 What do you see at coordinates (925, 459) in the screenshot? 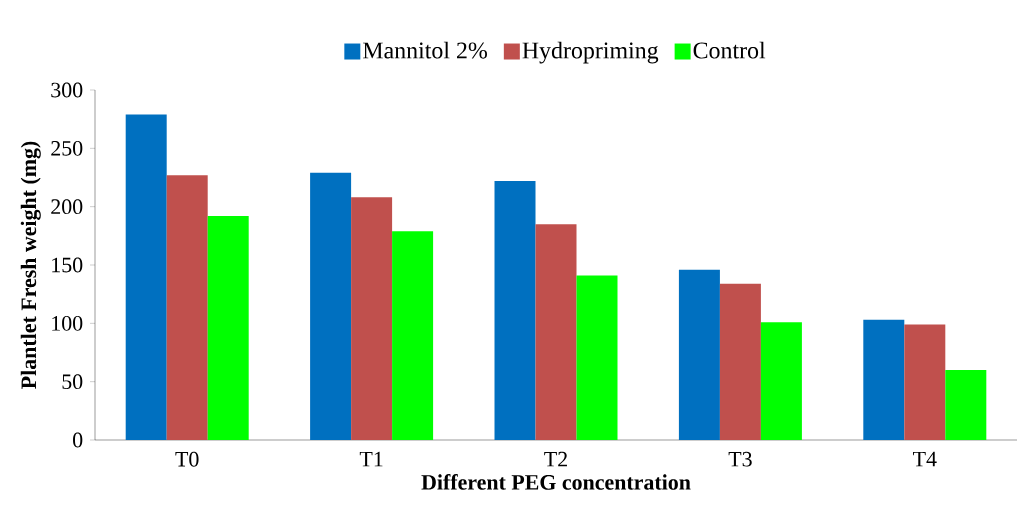
I see `x-tick-label: T4` at bounding box center [925, 459].